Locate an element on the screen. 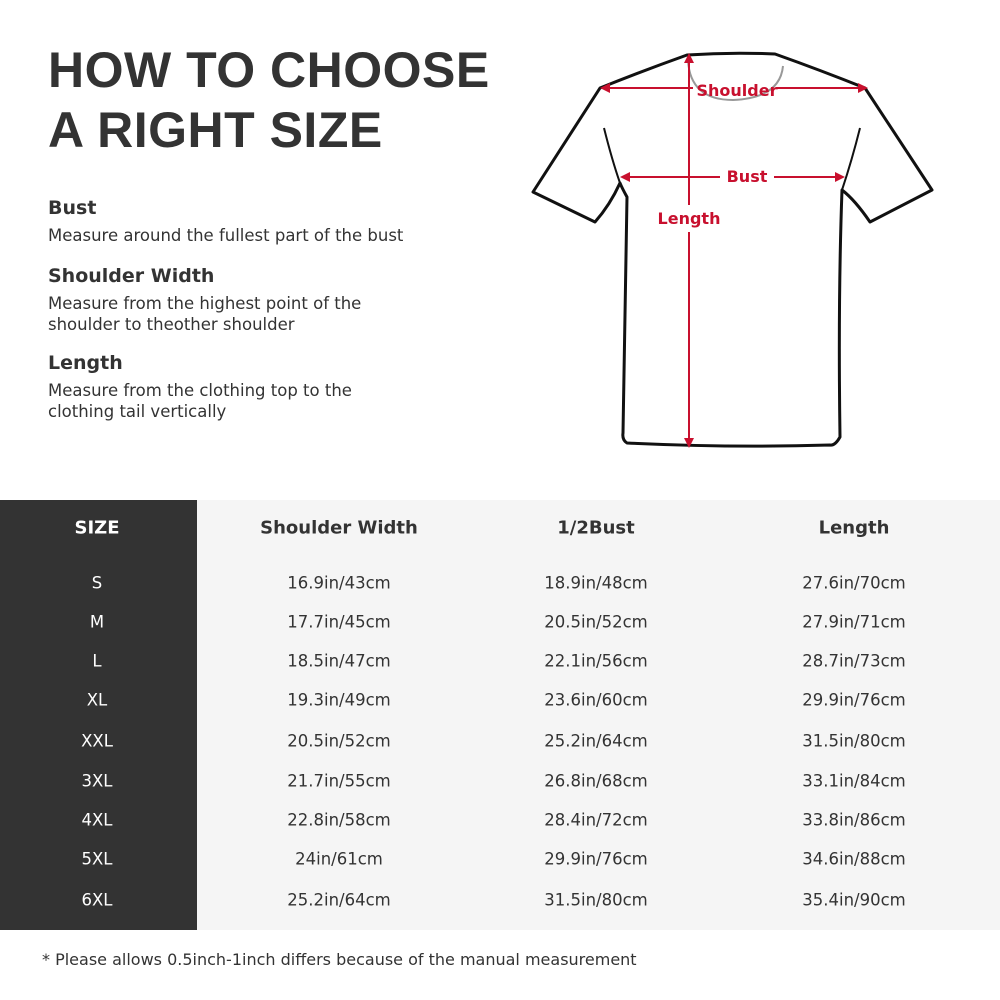 The image size is (1000, 1000). table-cell: 27.6in/70cm is located at coordinates (854, 583).